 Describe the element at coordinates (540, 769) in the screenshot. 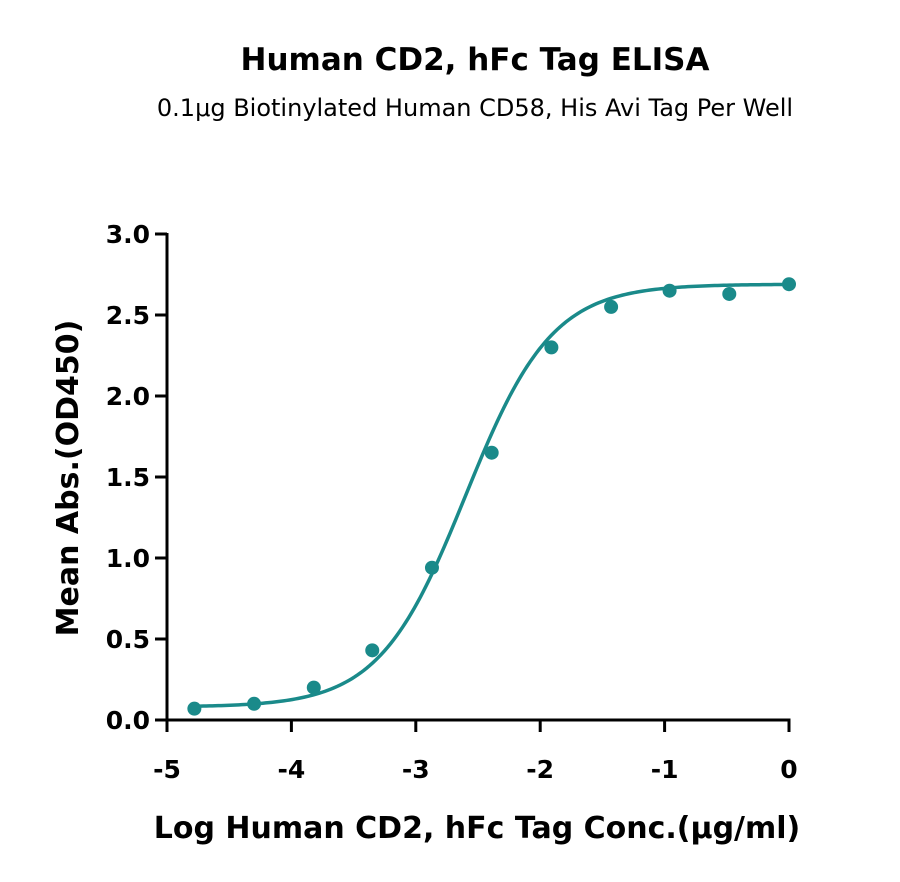

I see `x-tick-label: -2` at that location.